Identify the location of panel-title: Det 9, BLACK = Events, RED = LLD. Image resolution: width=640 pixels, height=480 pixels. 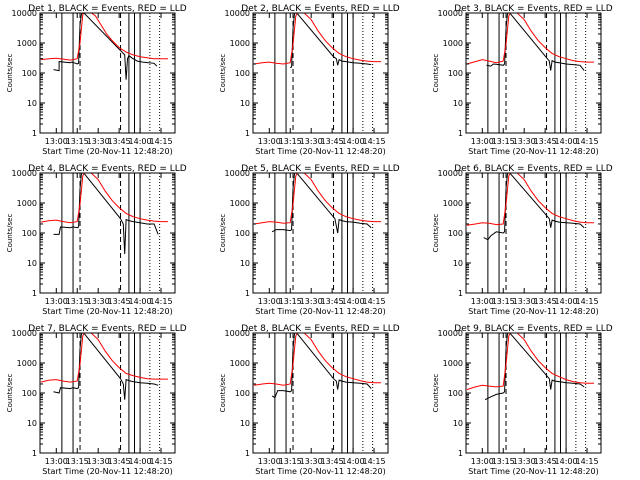
(533, 329).